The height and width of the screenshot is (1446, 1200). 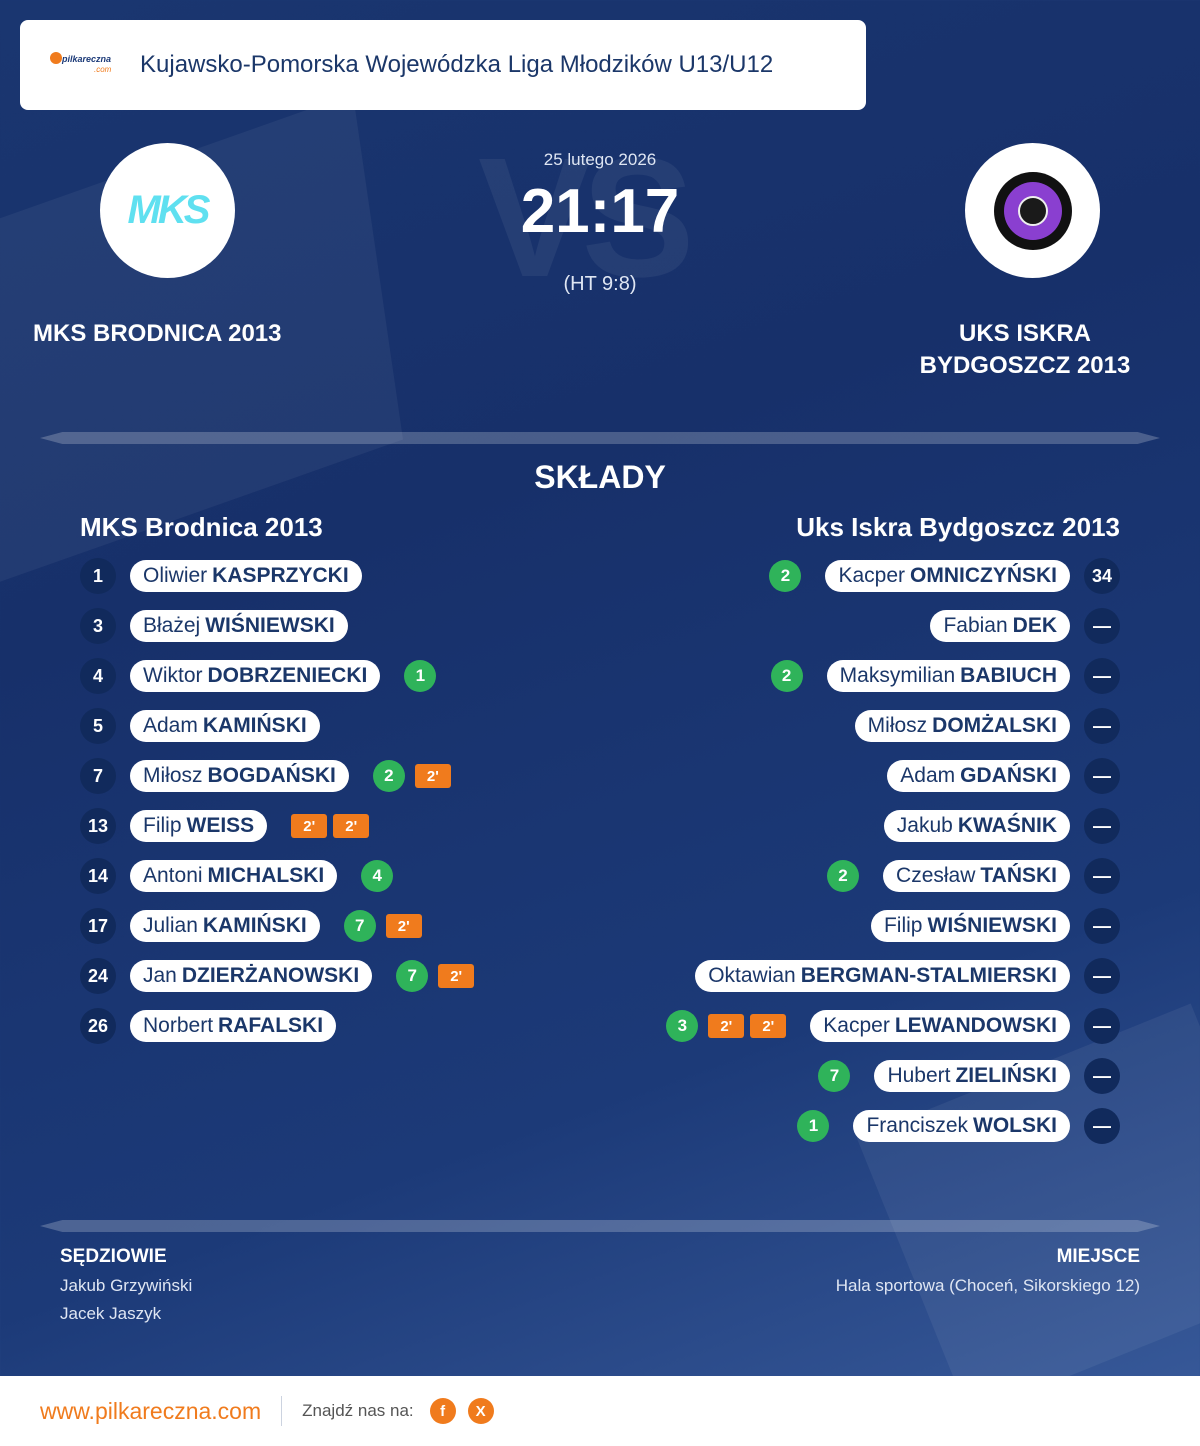 What do you see at coordinates (113, 1256) in the screenshot?
I see `referees-title: SĘDZIOWIE` at bounding box center [113, 1256].